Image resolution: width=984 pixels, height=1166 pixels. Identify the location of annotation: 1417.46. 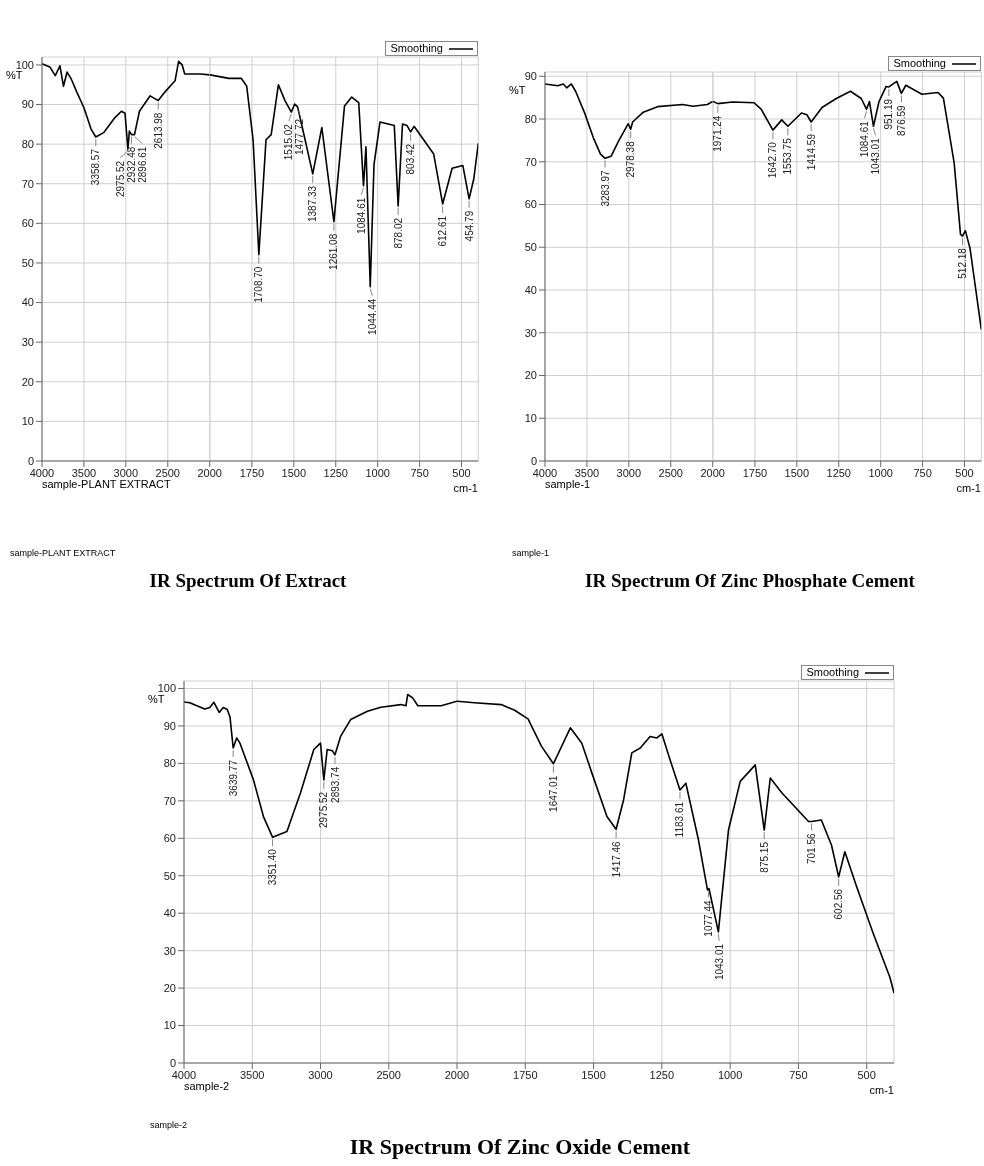
(616, 859).